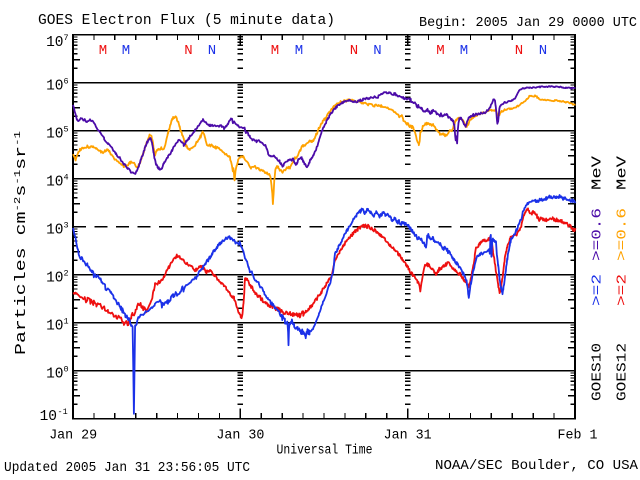 This screenshot has height=480, width=640. I want to click on svg-text: GOES12, so click(623, 372).